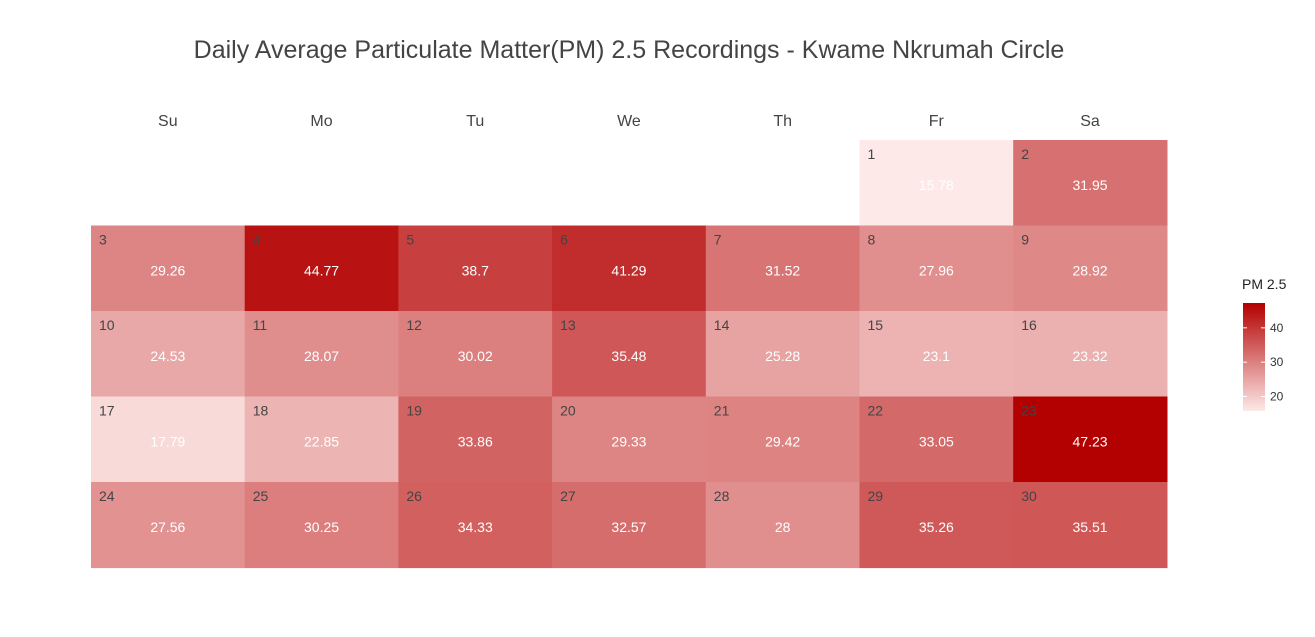 The height and width of the screenshot is (637, 1315). Describe the element at coordinates (260, 325) in the screenshot. I see `day-number: 11` at that location.